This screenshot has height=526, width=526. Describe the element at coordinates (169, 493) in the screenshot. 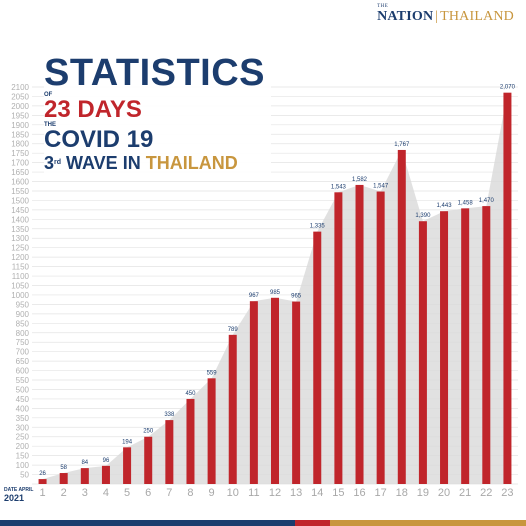

I see `x-tick-label: 7` at that location.